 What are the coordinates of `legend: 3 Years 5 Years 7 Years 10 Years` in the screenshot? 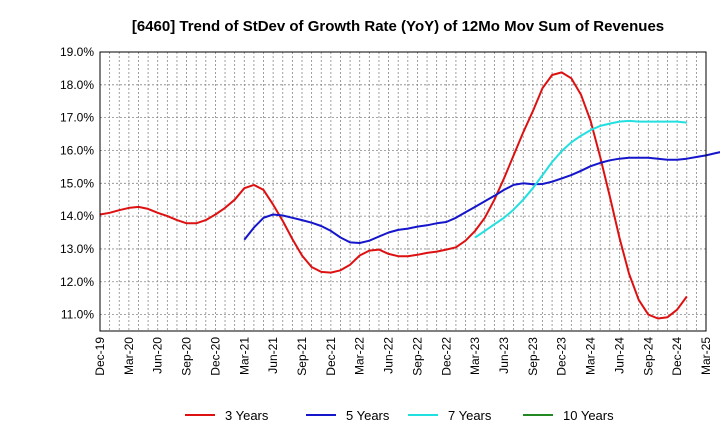 It's located at (399, 415).